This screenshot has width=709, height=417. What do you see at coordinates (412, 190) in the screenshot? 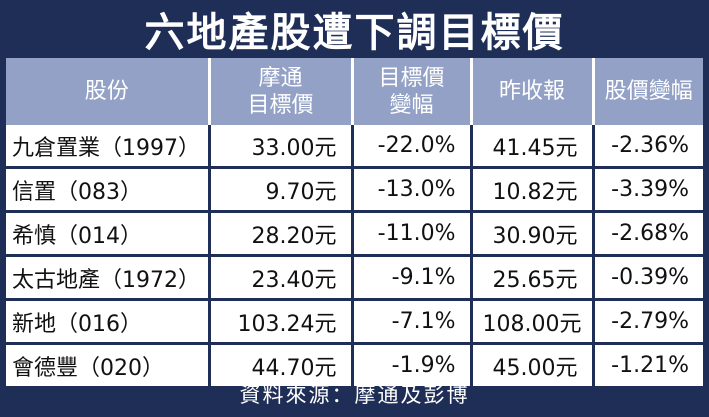
I see `cell-target-change: -13.0%` at bounding box center [412, 190].